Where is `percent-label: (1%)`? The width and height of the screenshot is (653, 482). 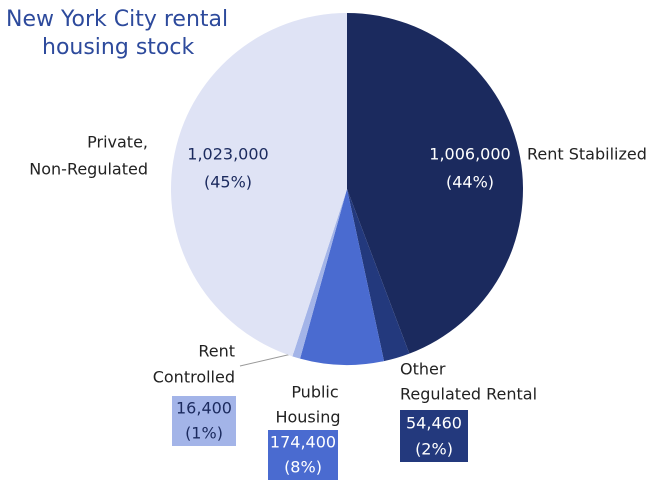
percent-label: (1%) is located at coordinates (204, 433).